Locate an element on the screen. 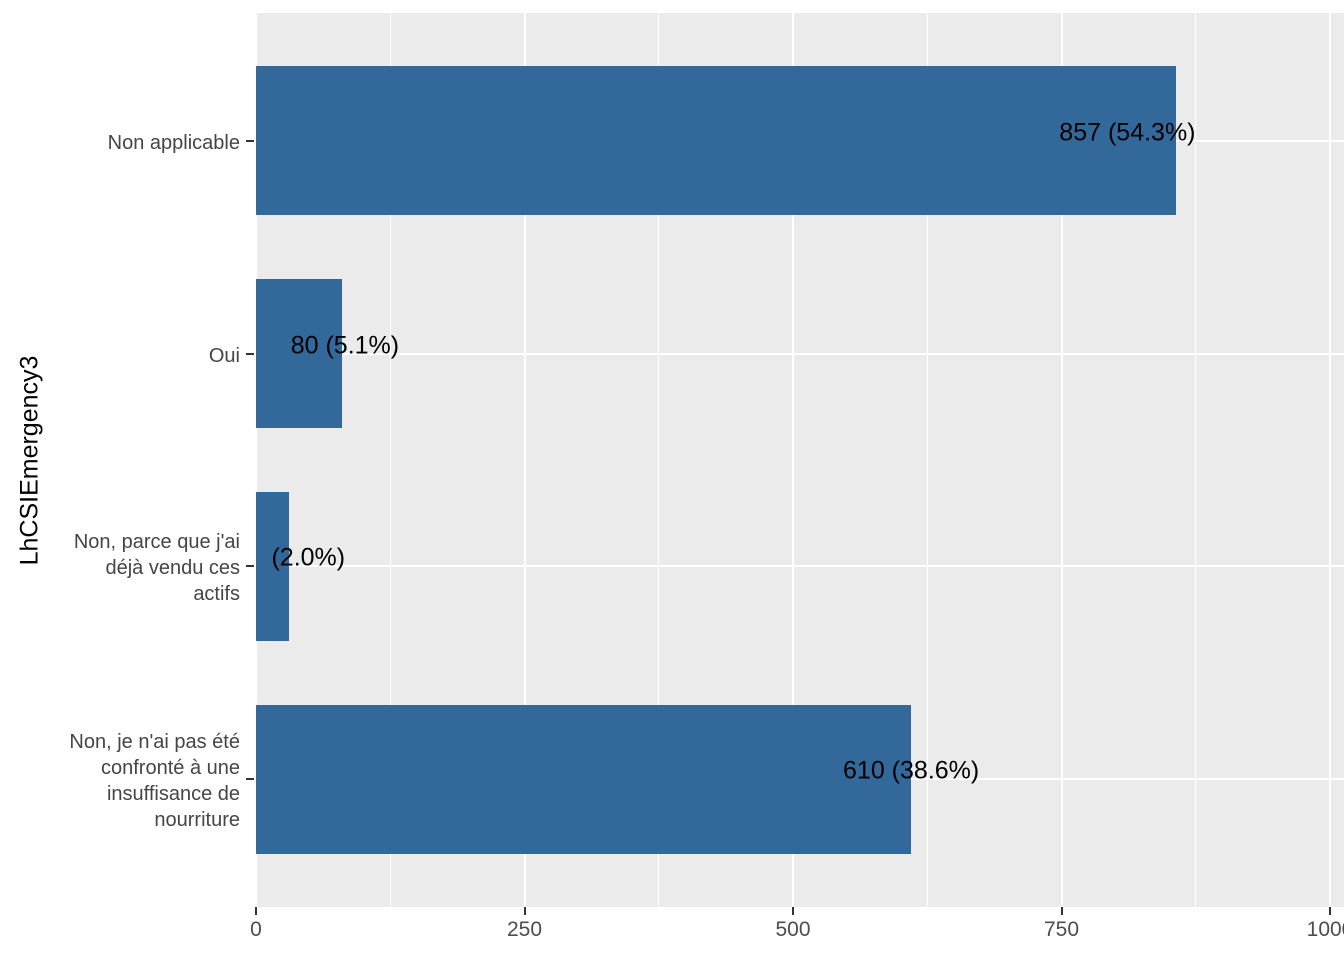 This screenshot has height=960, width=1344. y-category-label-line: actifs is located at coordinates (216, 594).